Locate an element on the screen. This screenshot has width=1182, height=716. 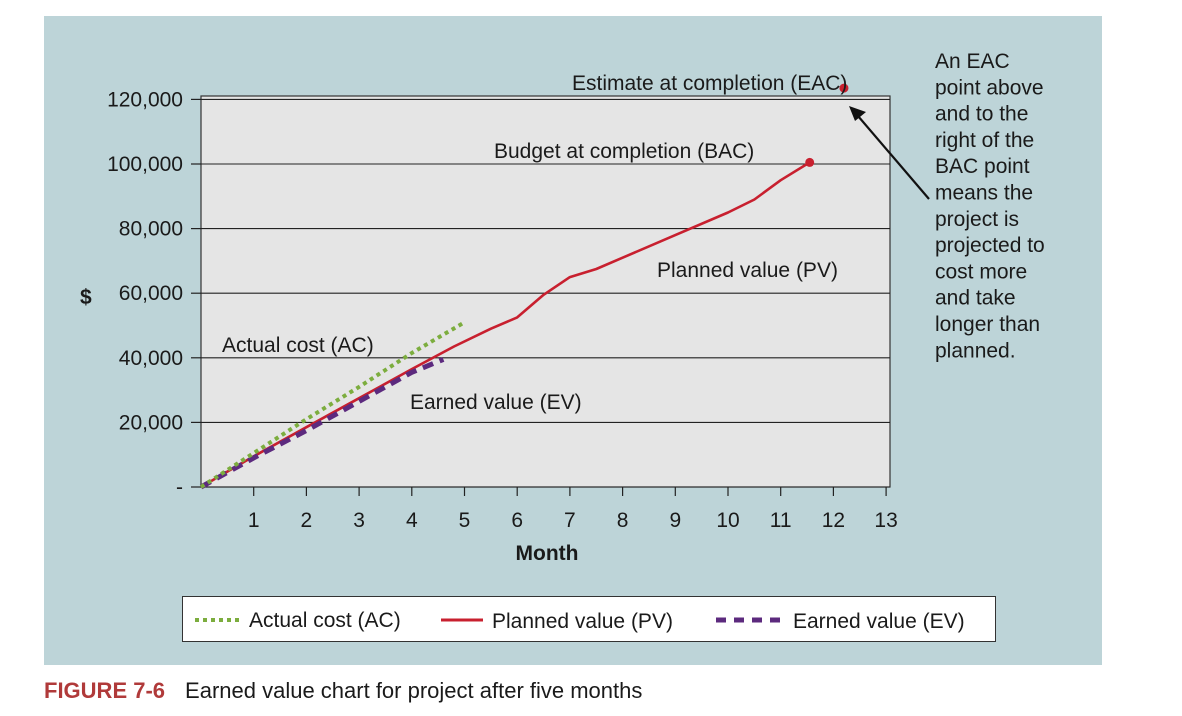
arrowhead-icon is located at coordinates (857, 113).